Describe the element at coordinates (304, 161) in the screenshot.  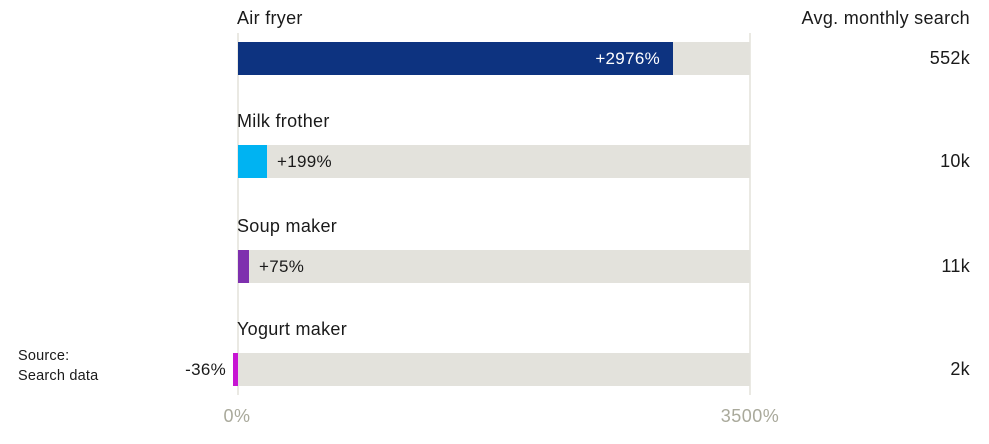
I see `bar-value-label: +199%` at that location.